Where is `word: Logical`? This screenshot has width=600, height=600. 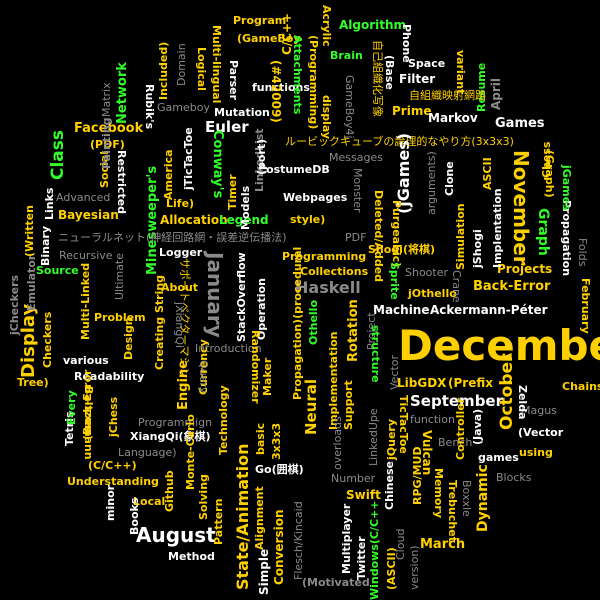 word: Logical is located at coordinates (201, 69).